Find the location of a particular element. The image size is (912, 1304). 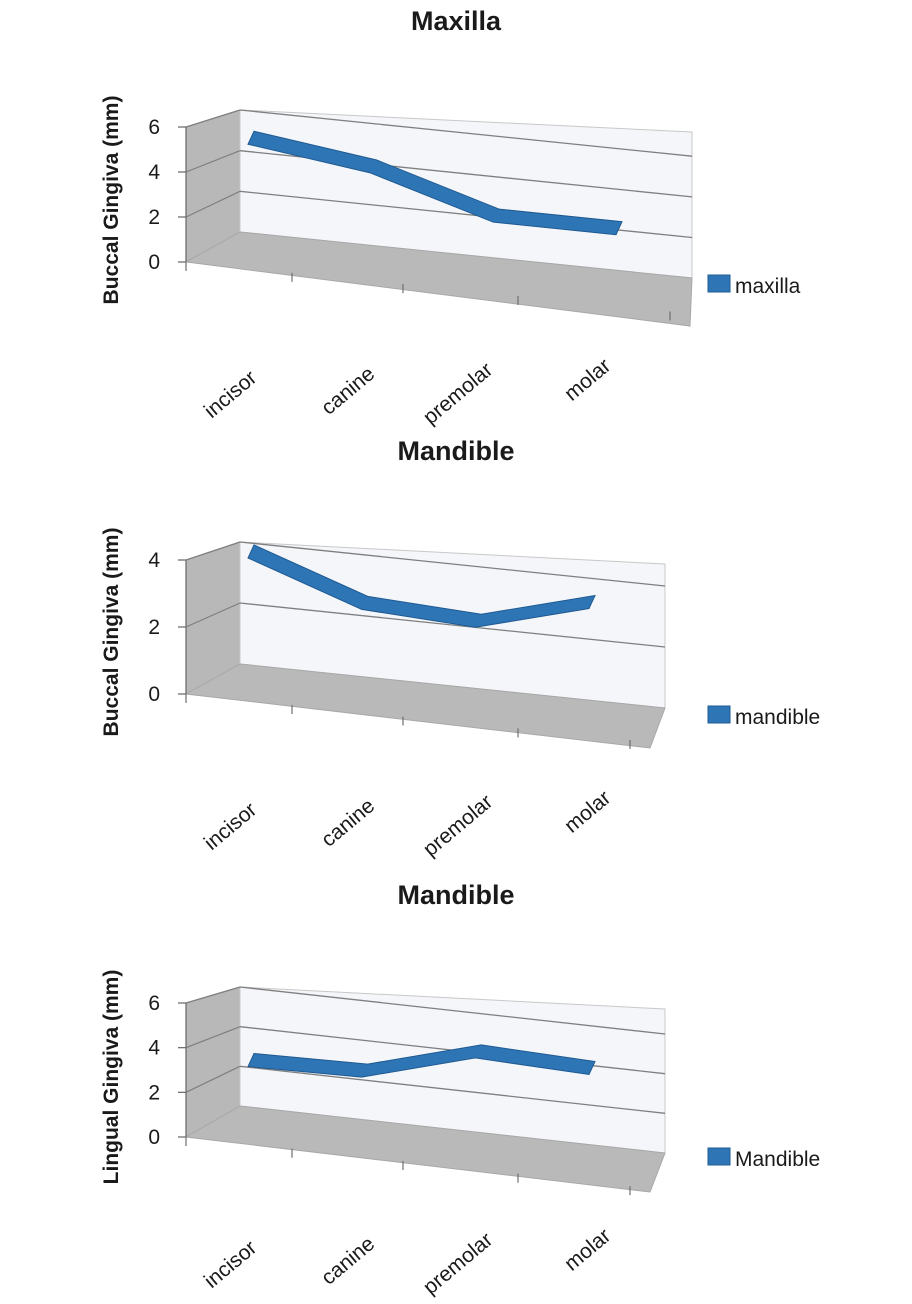

legend-label: mandible is located at coordinates (777, 717).